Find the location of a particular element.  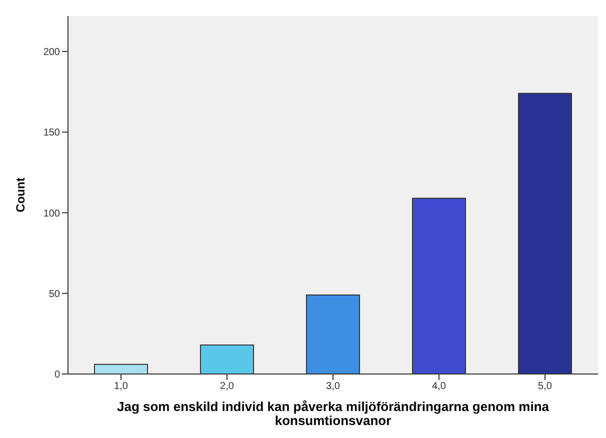

x-tick-label: 2,0 is located at coordinates (227, 386).